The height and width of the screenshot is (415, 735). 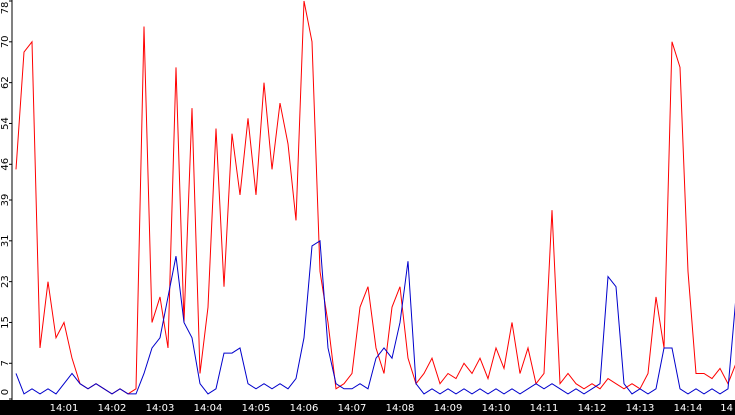 What do you see at coordinates (448, 408) in the screenshot?
I see `x-tick-label: 14:09` at bounding box center [448, 408].